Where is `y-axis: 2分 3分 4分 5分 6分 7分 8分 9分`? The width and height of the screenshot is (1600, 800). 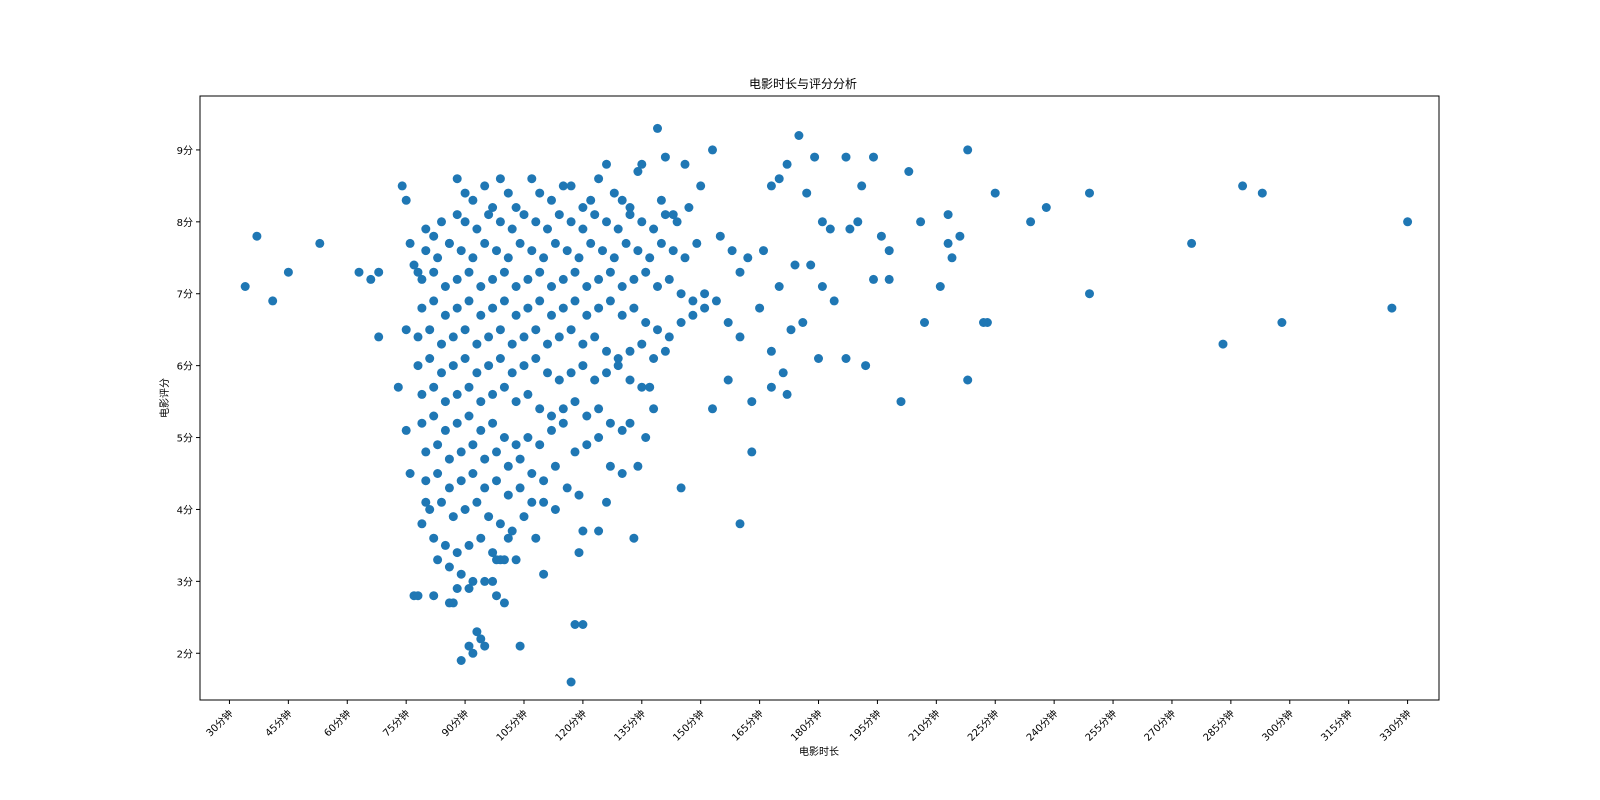 y-axis: 2分 3分 4分 5分 6分 7分 8分 9分 is located at coordinates (188, 402).